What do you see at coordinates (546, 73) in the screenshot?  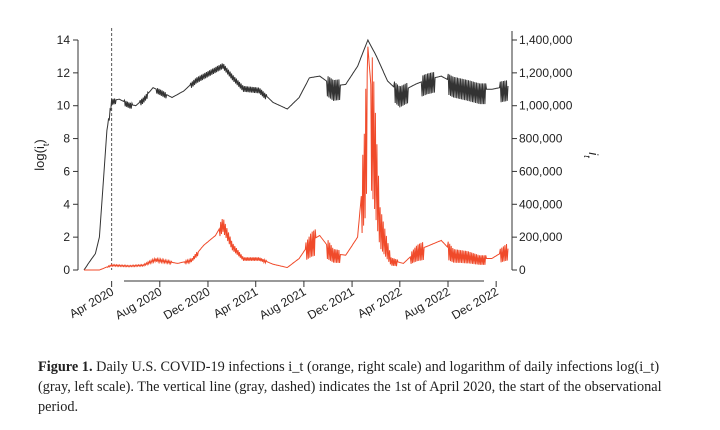 I see `right-tick-label: 1,200,000` at bounding box center [546, 73].